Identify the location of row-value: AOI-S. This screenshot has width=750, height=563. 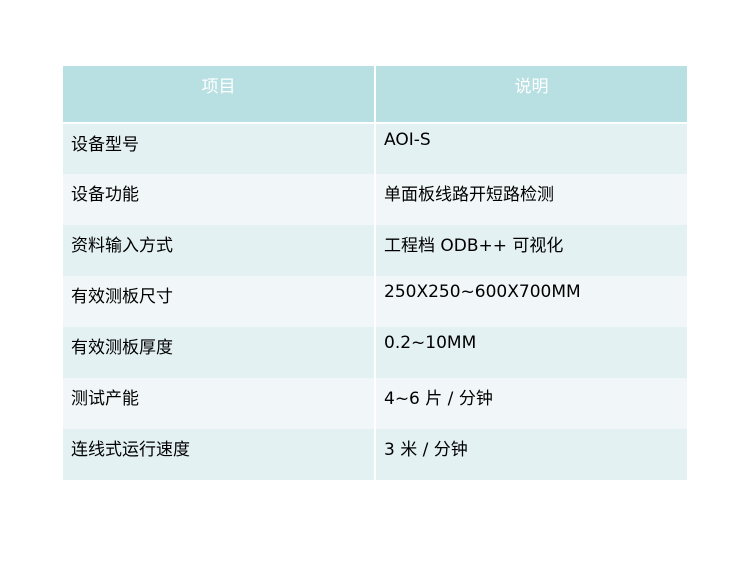
(531, 148).